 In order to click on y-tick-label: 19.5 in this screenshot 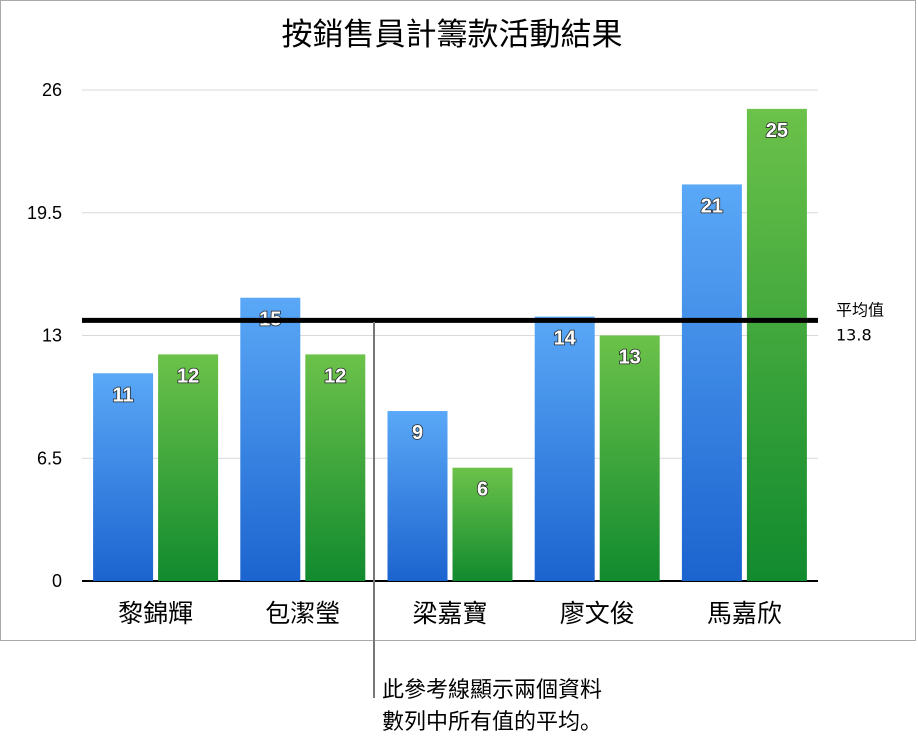, I will do `click(44, 213)`.